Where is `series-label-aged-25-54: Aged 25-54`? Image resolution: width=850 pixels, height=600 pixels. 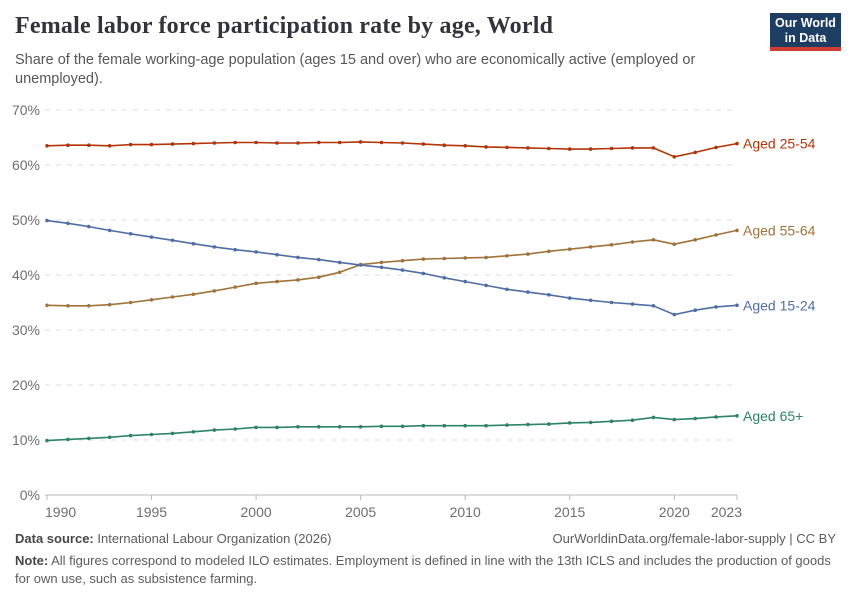
series-label-aged-25-54: Aged 25-54 is located at coordinates (779, 144).